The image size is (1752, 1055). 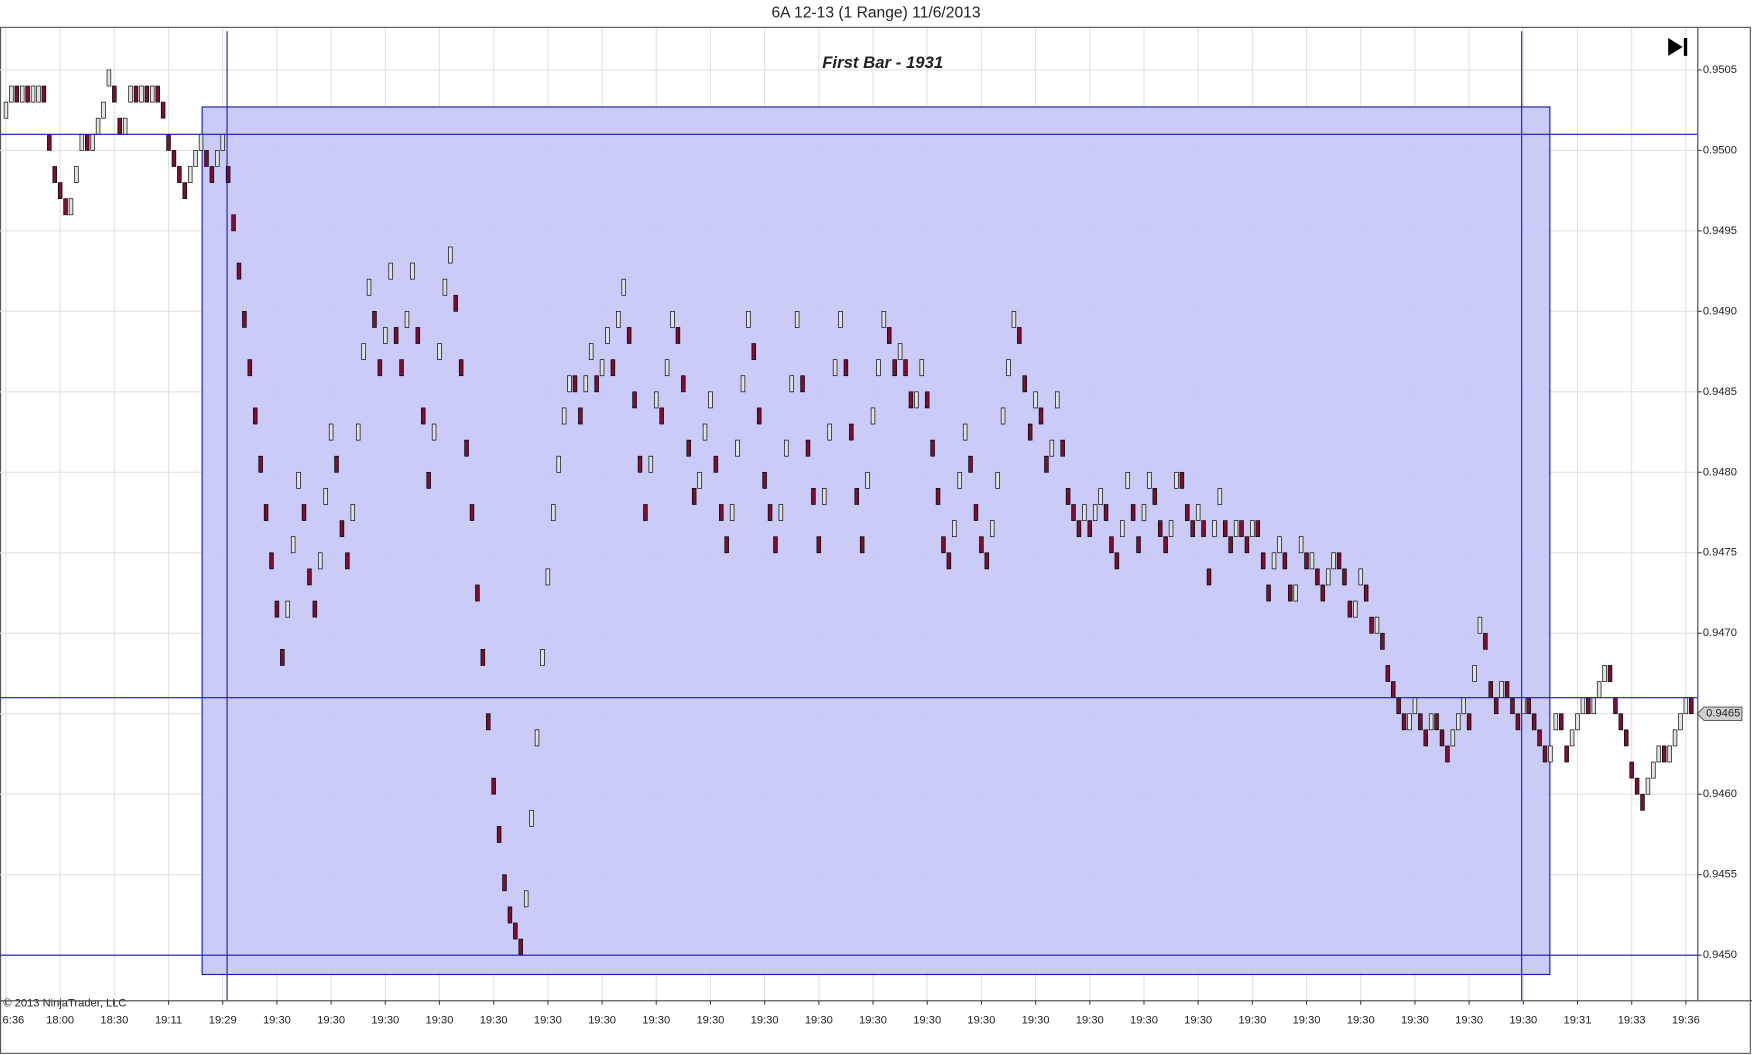 What do you see at coordinates (1720, 633) in the screenshot?
I see `y-tick-label: 0.9470` at bounding box center [1720, 633].